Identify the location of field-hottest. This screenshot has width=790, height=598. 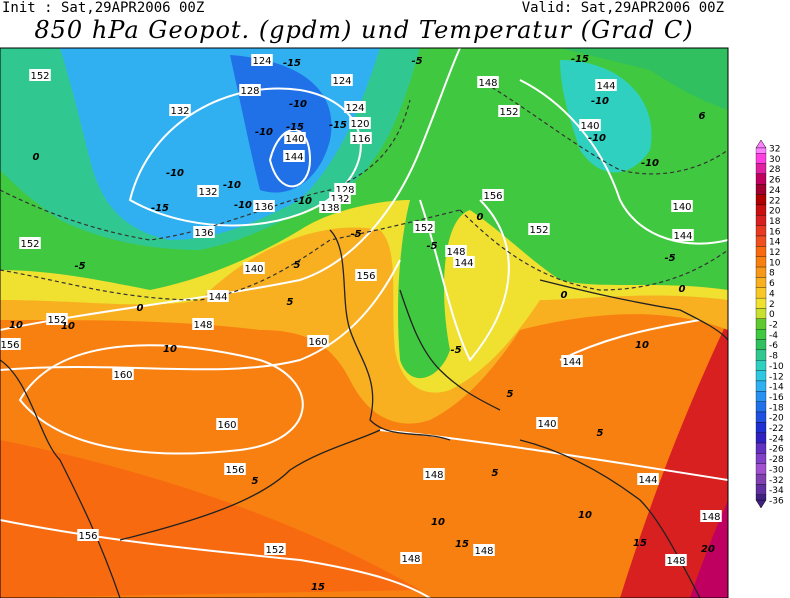
(709, 549).